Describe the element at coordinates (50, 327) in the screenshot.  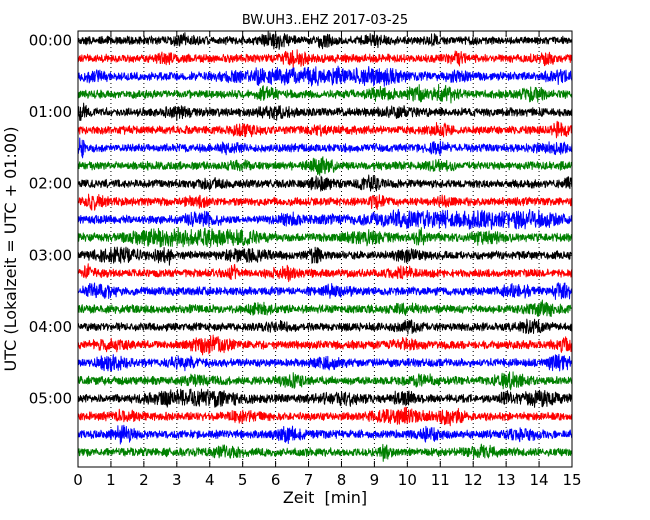
I see `y-tick-label: 04:00` at that location.